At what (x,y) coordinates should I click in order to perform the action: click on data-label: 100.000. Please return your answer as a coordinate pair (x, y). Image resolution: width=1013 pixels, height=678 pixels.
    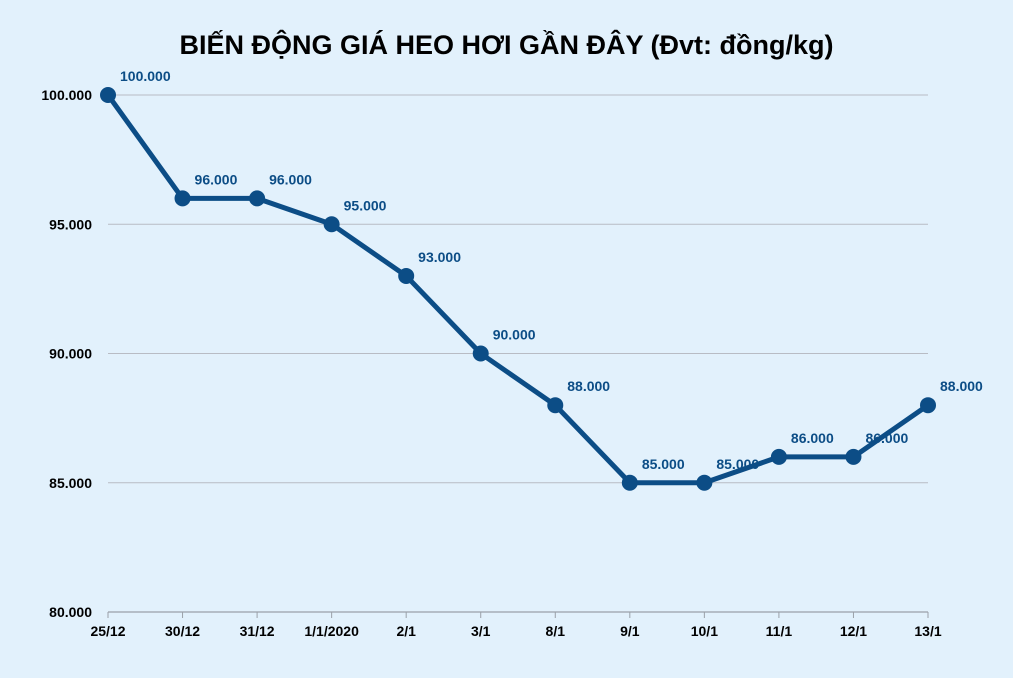
    Looking at the image, I should click on (145, 76).